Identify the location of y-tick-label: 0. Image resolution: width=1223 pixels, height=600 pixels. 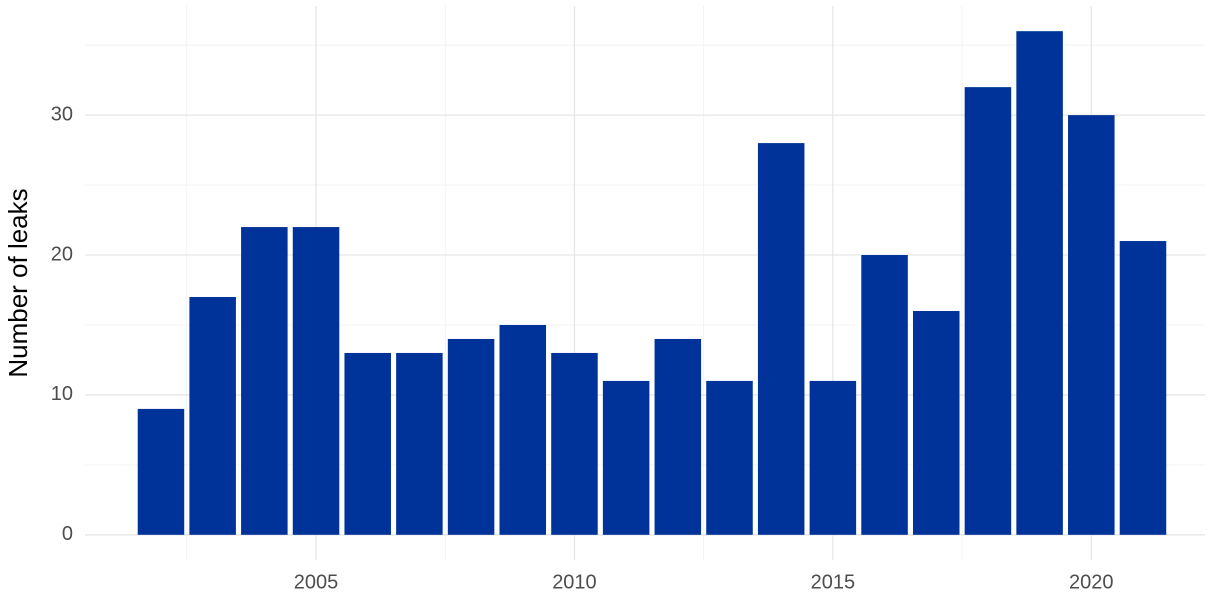
(67, 534).